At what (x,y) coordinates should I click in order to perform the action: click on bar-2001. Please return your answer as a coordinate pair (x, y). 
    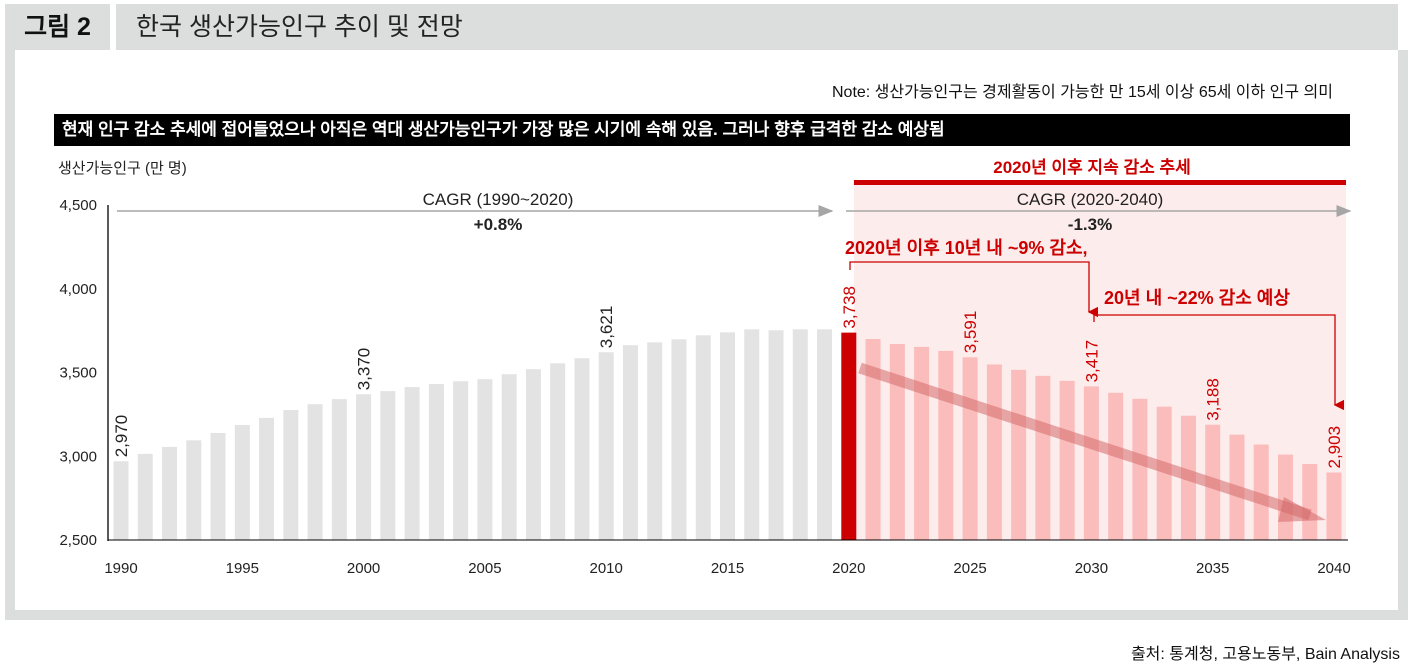
    Looking at the image, I should click on (388, 465).